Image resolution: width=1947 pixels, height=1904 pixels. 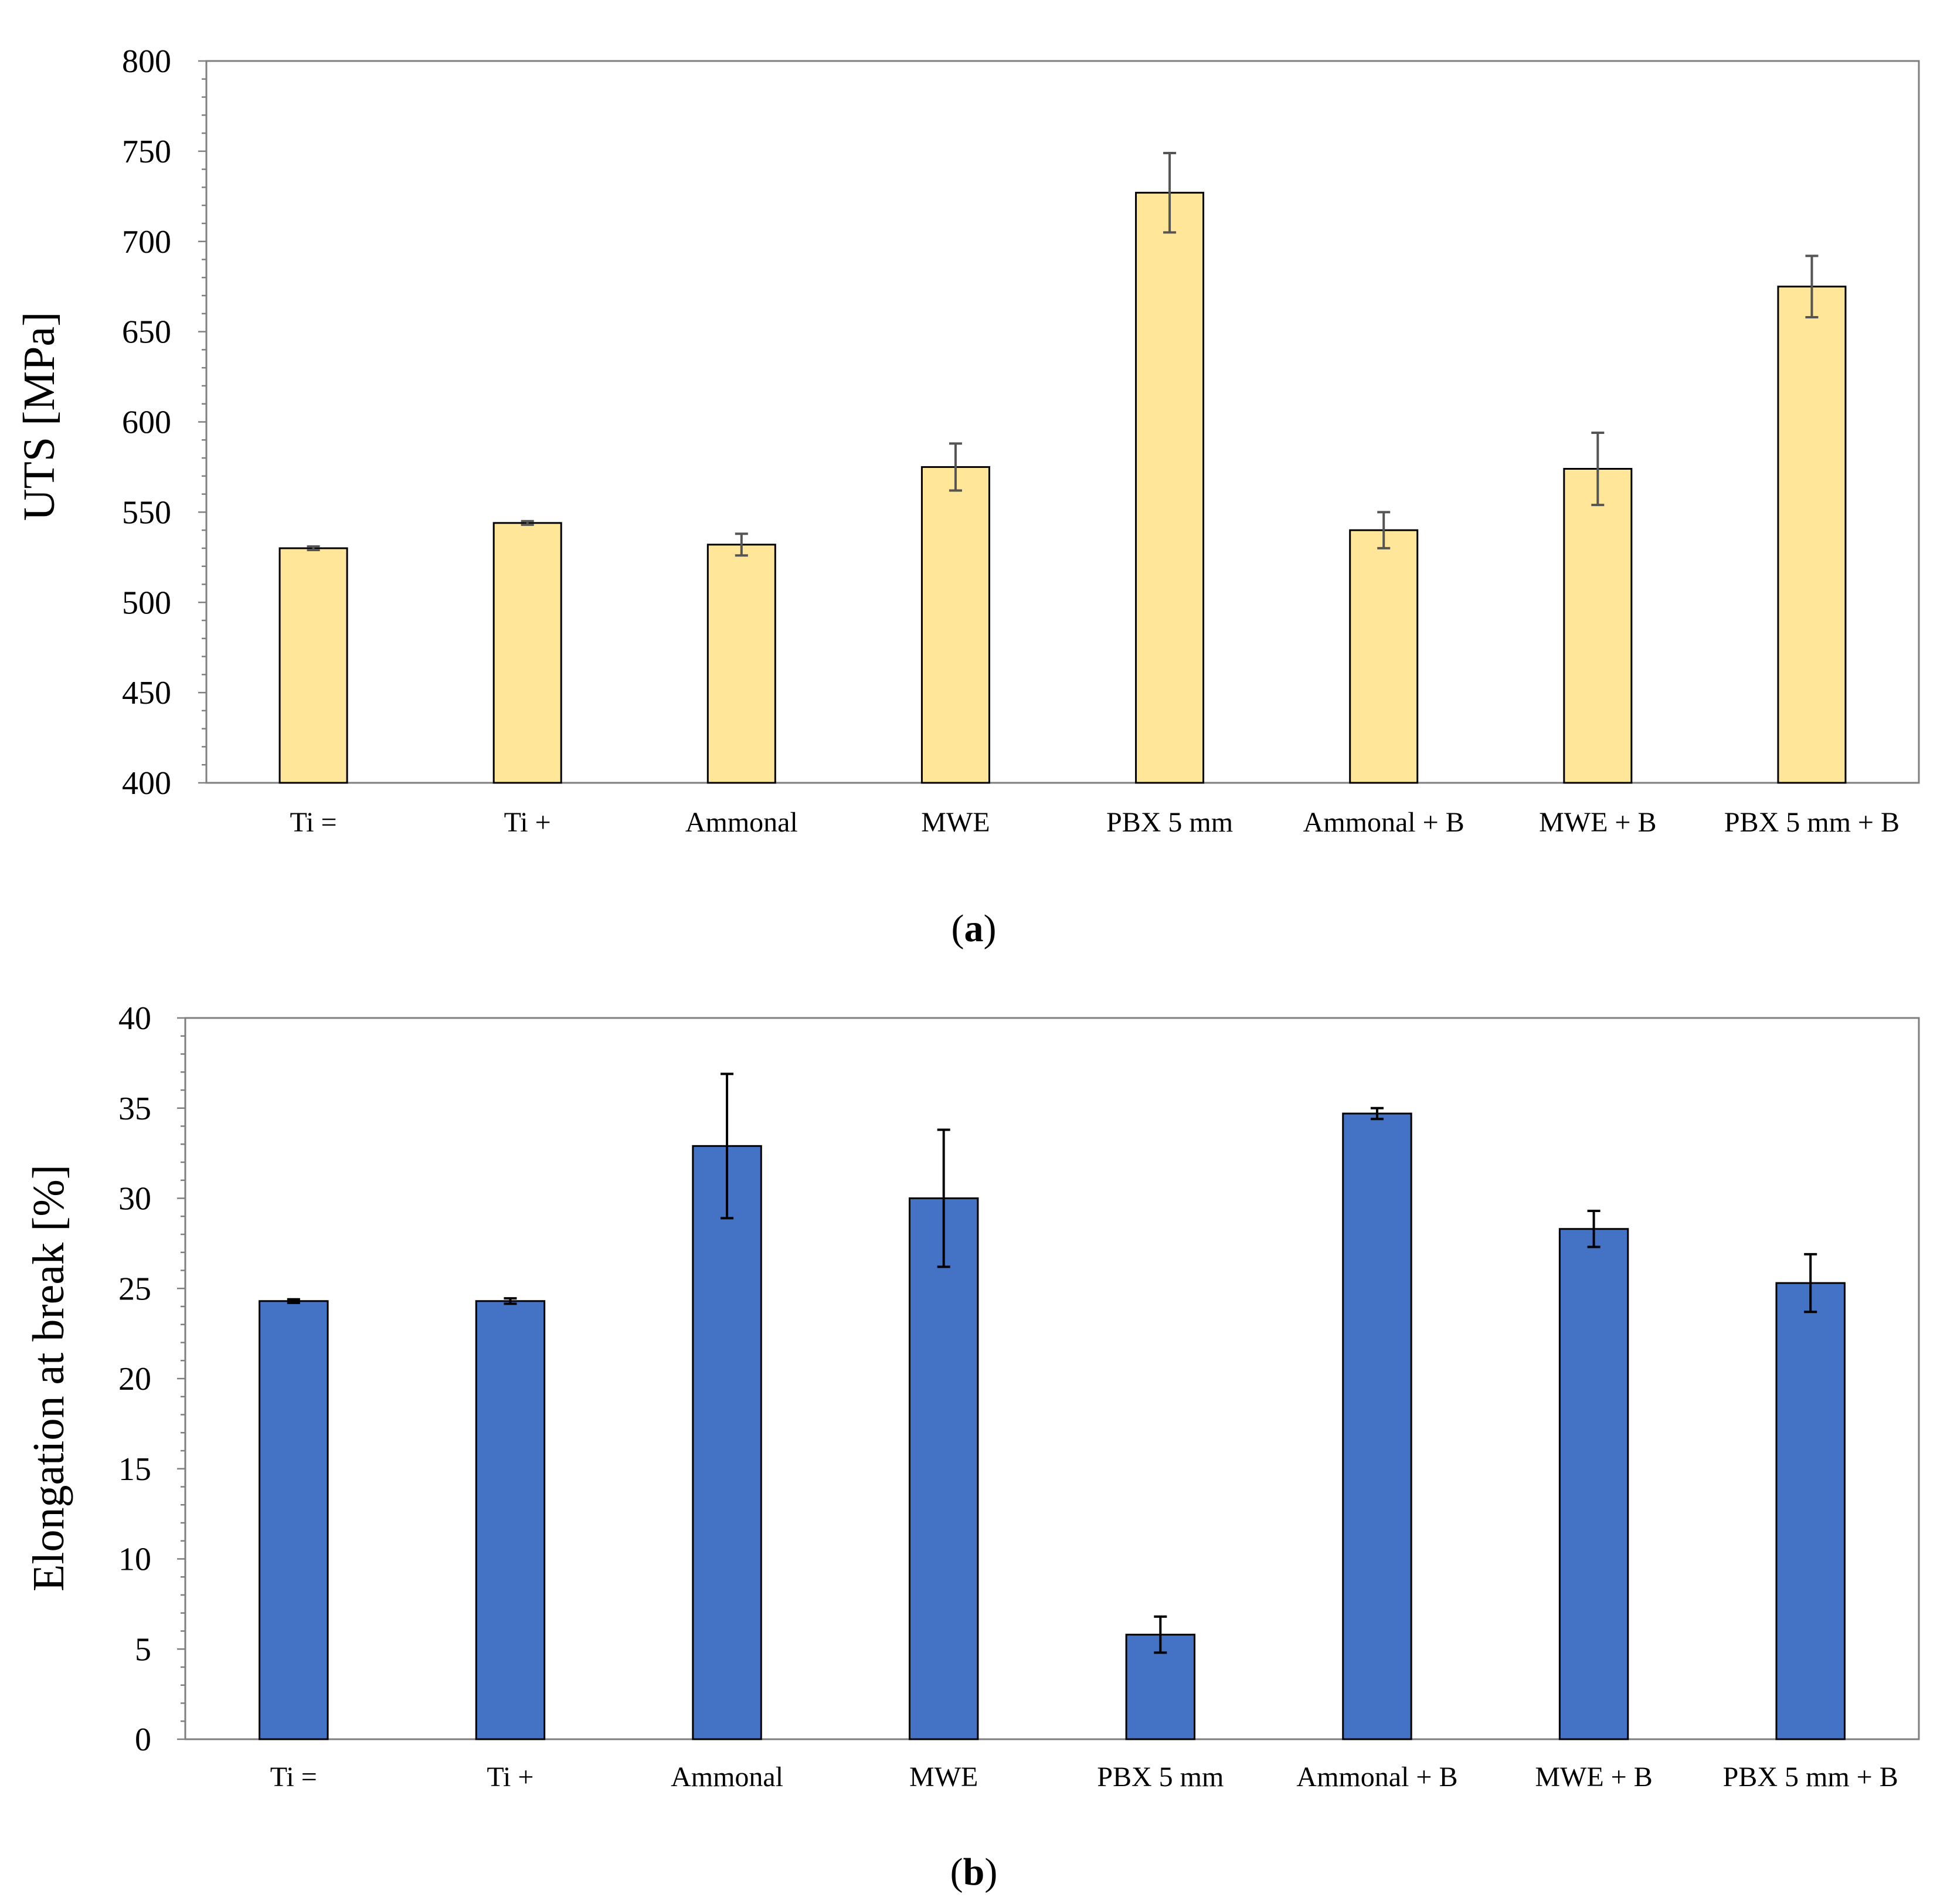 What do you see at coordinates (146, 693) in the screenshot?
I see `y-tick-label: 450` at bounding box center [146, 693].